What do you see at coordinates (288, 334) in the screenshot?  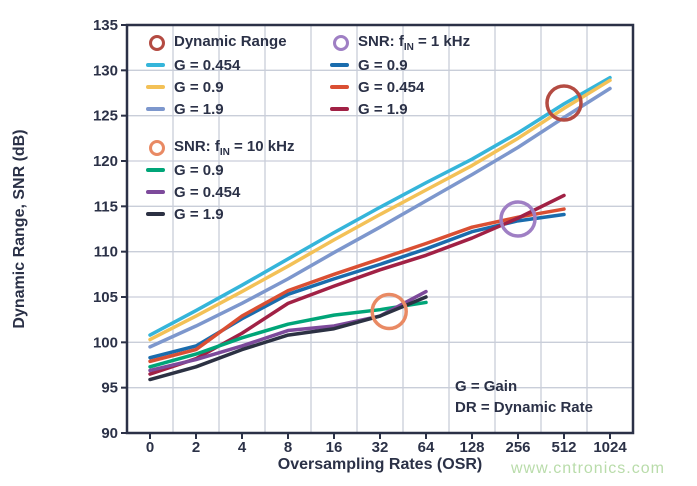 I see `series-line-snr-10khz-g-0.9` at bounding box center [288, 334].